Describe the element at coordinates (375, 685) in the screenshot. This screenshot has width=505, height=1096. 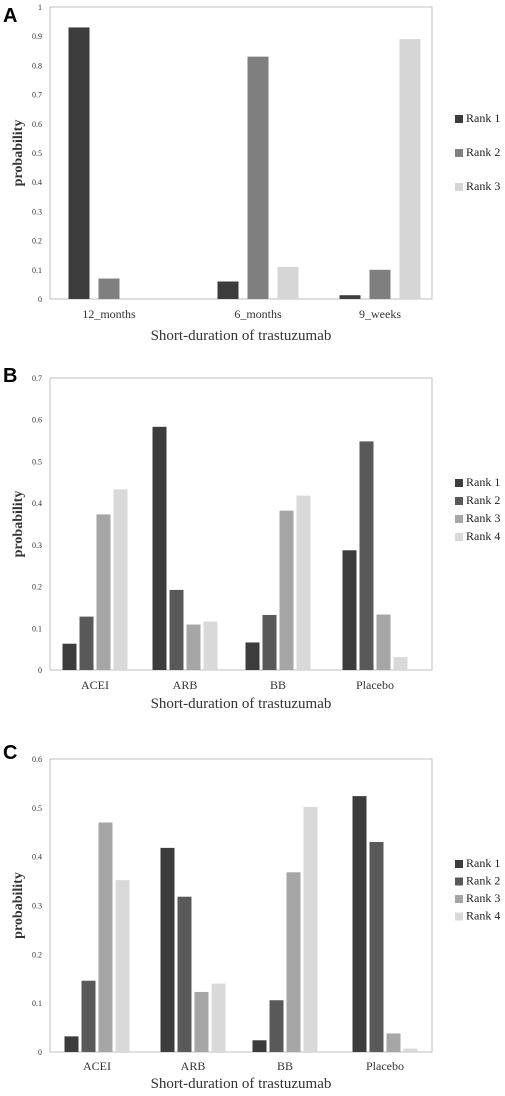
I see `x-tick-label: Placebo` at that location.